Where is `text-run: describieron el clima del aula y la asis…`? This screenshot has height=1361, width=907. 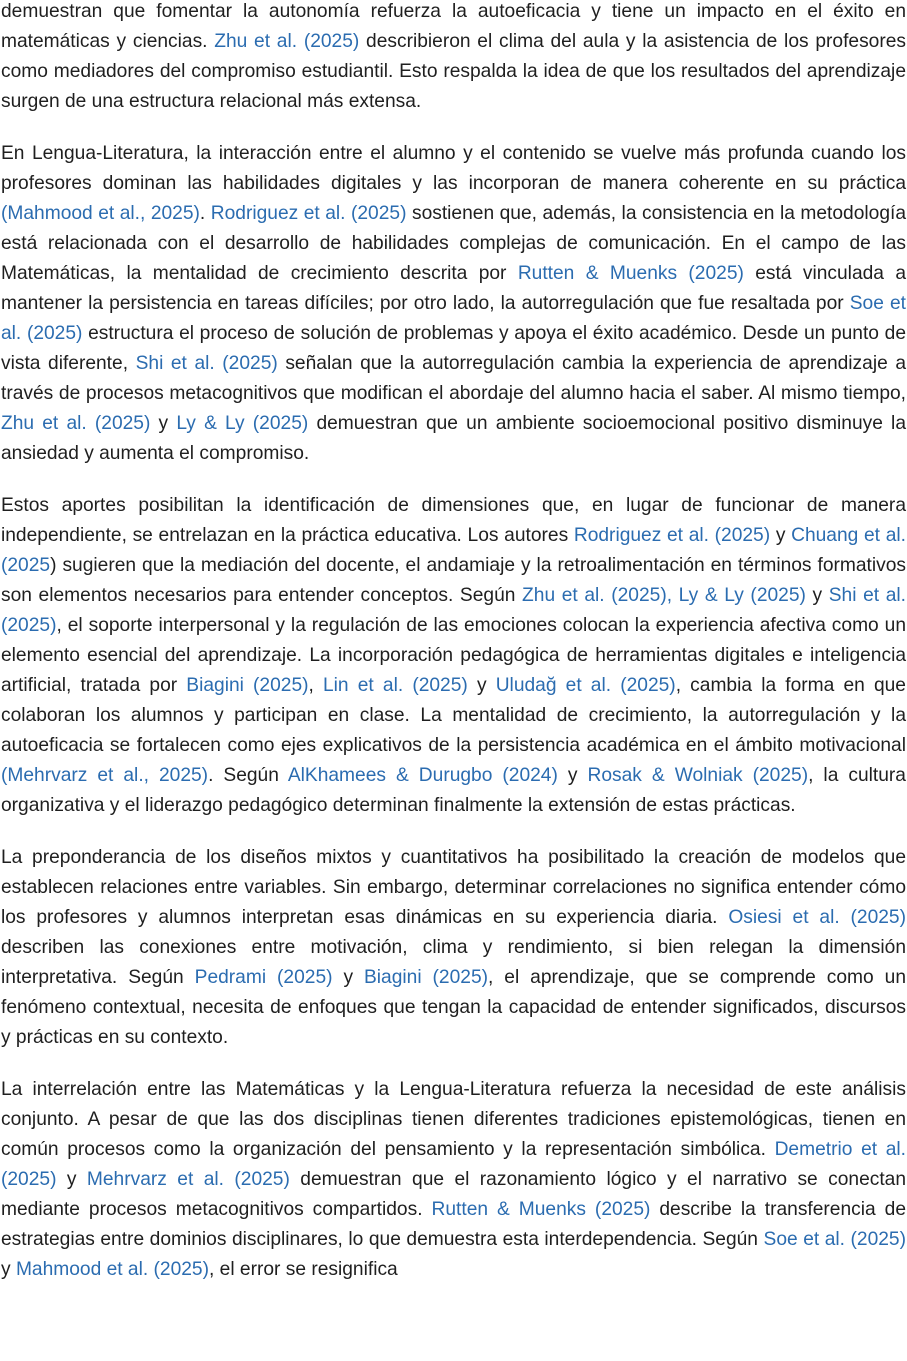
text-run: describieron el clima del aula y la asis… is located at coordinates (453, 71).